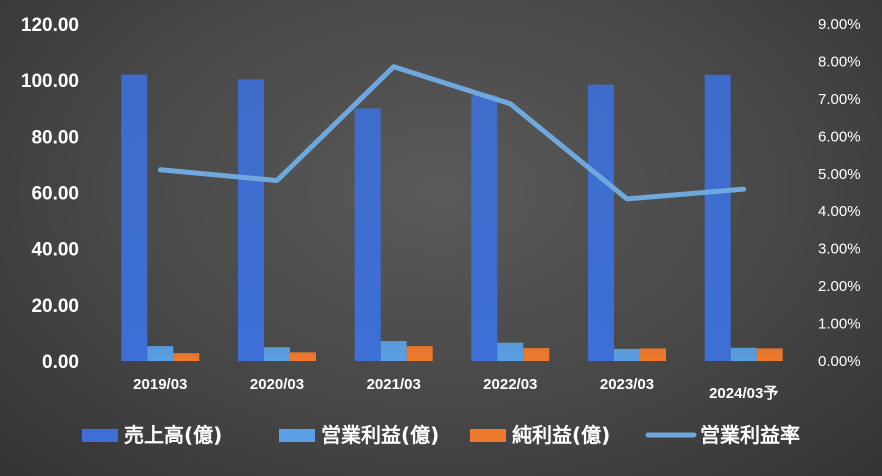  What do you see at coordinates (55, 194) in the screenshot?
I see `y-tick-label: 60.00` at bounding box center [55, 194].